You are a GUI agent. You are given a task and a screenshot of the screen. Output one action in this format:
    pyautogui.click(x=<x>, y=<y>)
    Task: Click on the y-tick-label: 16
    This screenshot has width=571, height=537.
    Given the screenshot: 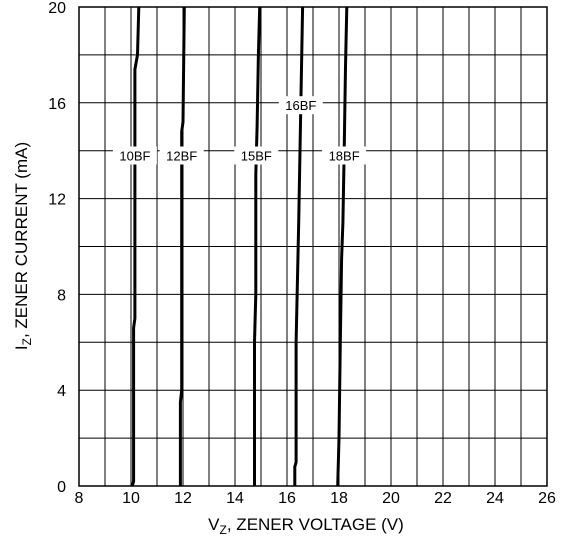 What is the action you would take?
    pyautogui.click(x=57, y=104)
    